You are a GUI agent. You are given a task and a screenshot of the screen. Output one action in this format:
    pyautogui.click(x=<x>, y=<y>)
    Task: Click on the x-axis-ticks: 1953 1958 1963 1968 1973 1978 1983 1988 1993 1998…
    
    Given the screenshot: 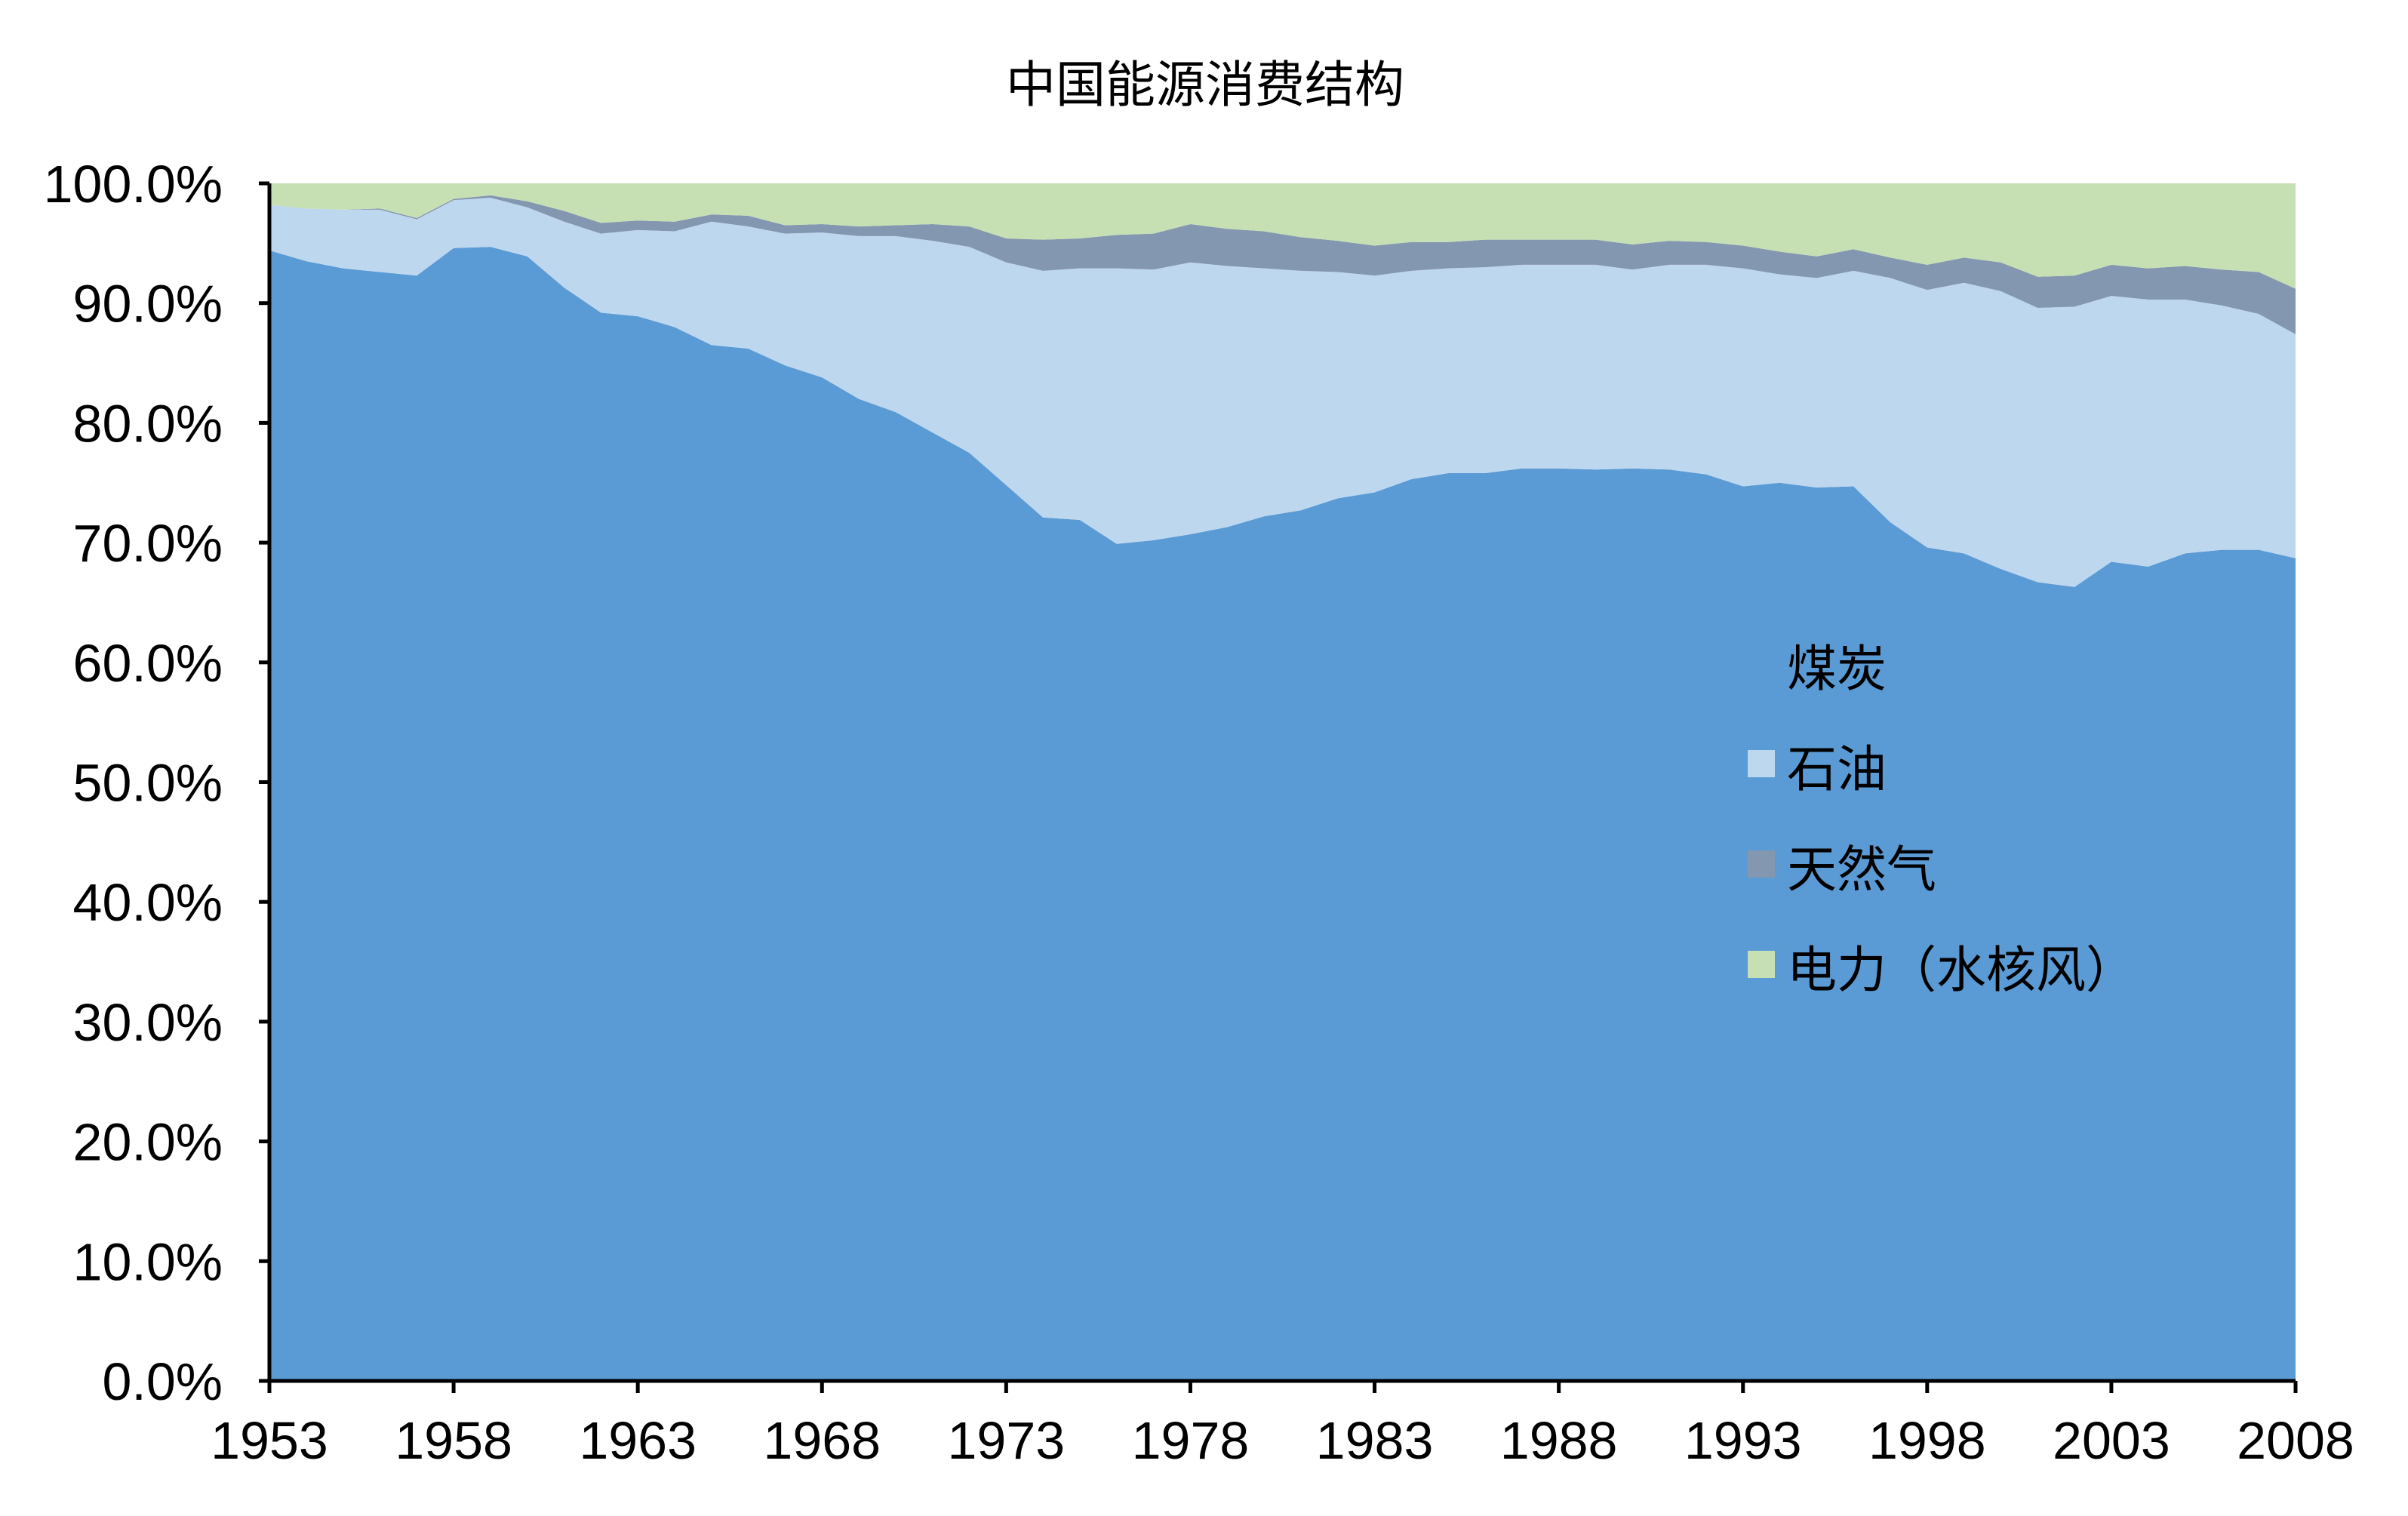 What is the action you would take?
    pyautogui.click(x=1282, y=1425)
    